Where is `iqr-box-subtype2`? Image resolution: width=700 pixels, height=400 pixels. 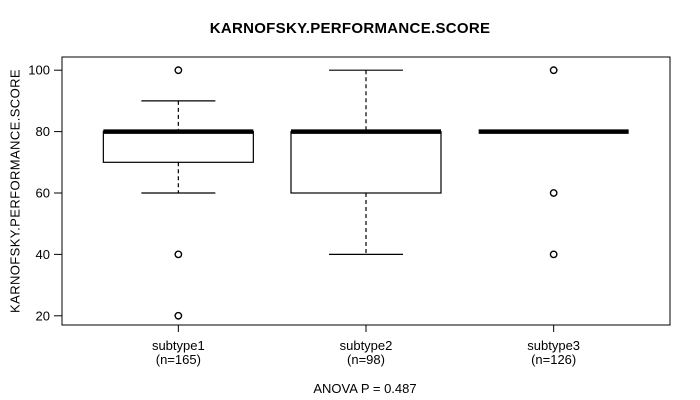 iqr-box-subtype2 is located at coordinates (366, 162).